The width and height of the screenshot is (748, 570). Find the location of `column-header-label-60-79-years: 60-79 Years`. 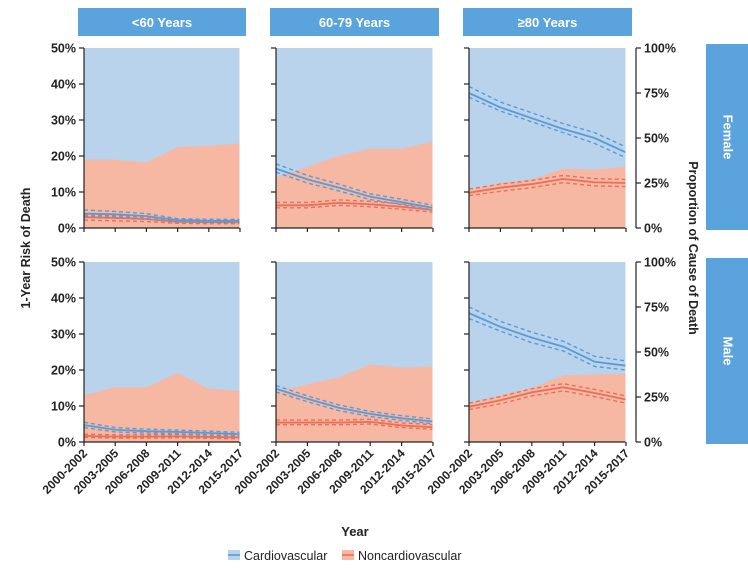

column-header-label-60-79-years: 60-79 Years is located at coordinates (354, 22).